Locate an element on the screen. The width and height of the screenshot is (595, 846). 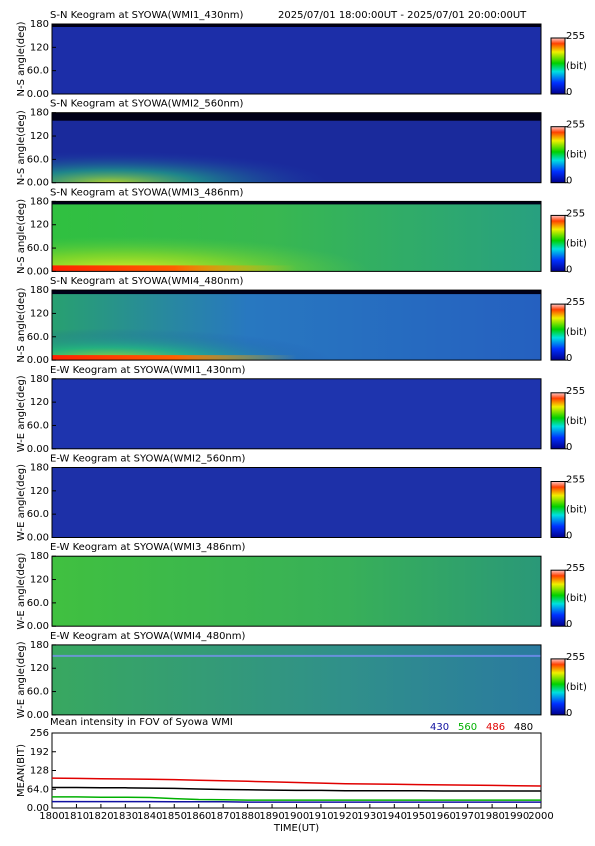
y-axis-label: MEAN(BIT) is located at coordinates (21, 770).